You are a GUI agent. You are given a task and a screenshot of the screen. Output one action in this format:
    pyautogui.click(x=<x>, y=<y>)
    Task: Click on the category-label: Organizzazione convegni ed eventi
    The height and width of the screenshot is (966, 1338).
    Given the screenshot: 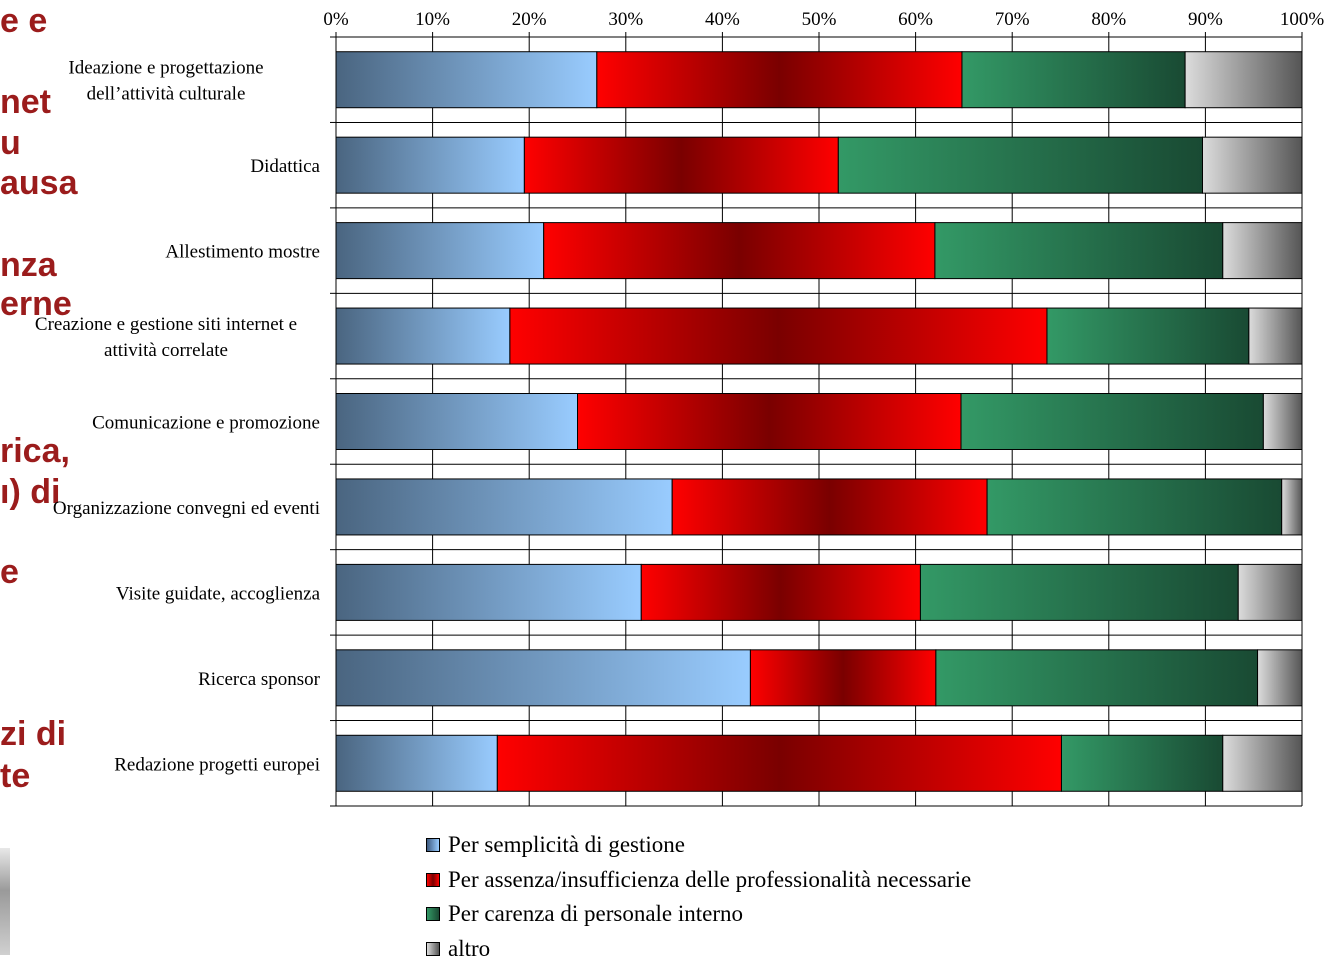 What is the action you would take?
    pyautogui.click(x=186, y=508)
    